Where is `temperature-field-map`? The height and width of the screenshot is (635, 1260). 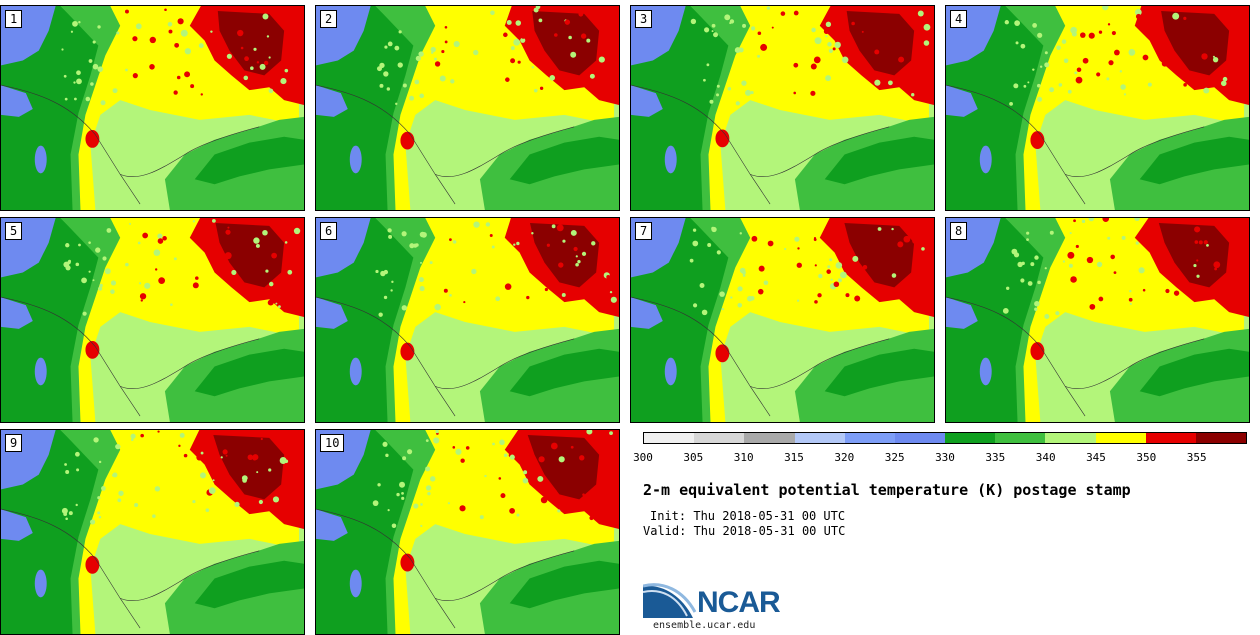 temperature-field-map is located at coordinates (467, 320).